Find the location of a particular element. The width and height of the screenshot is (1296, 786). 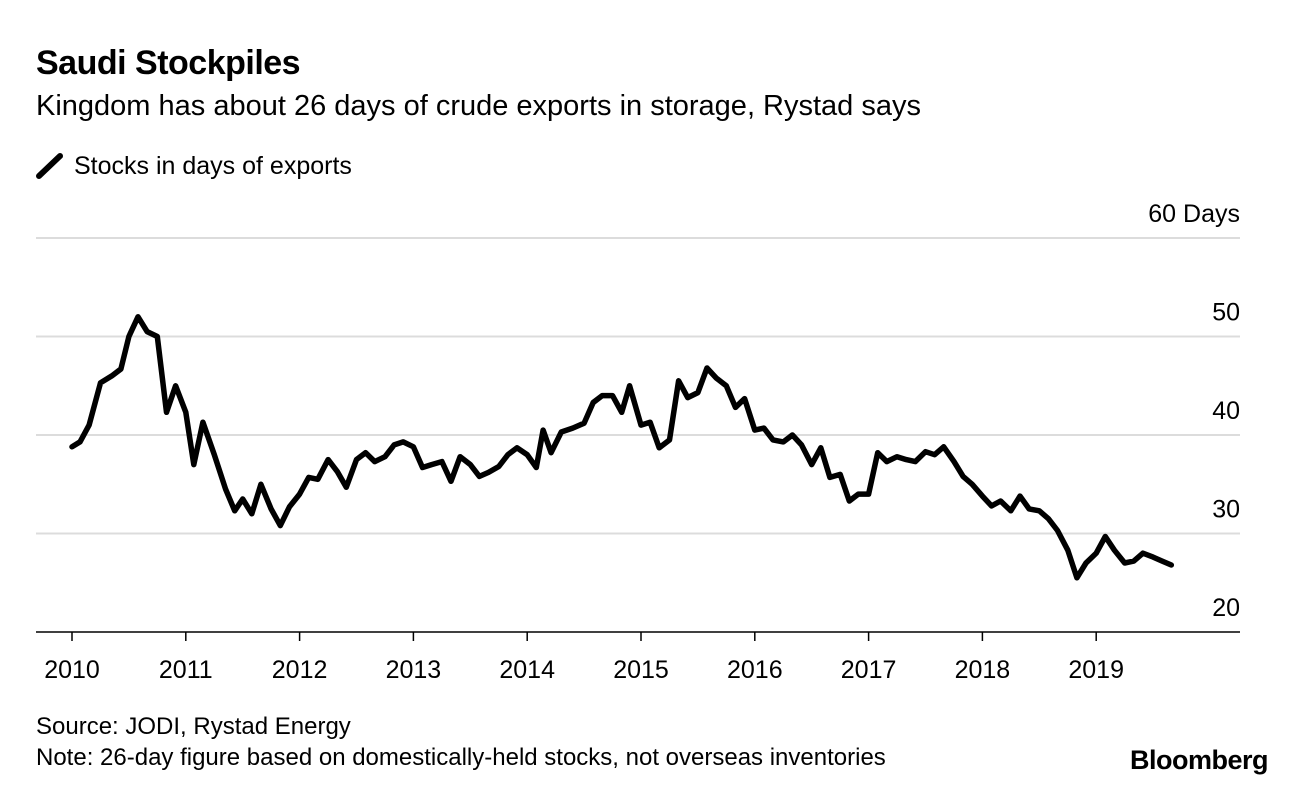

y-tick-labels: 20 30 40 50 60 Days is located at coordinates (1194, 411).